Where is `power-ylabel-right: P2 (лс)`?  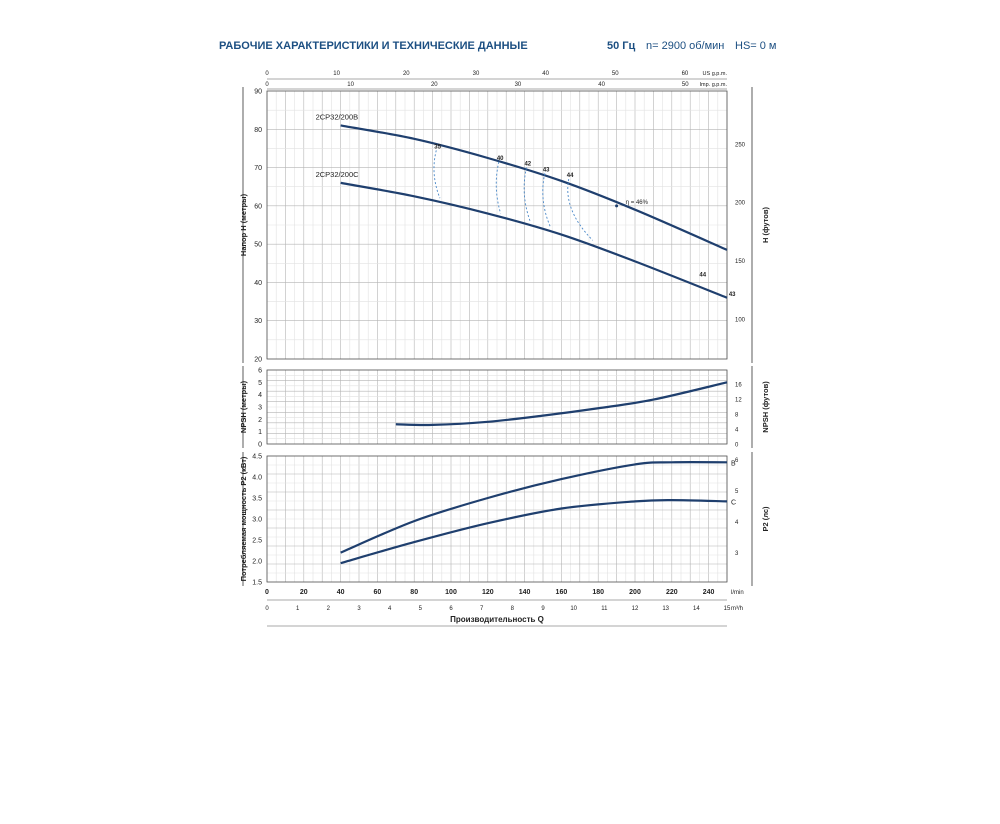
power-ylabel-right: P2 (лс) is located at coordinates (765, 519).